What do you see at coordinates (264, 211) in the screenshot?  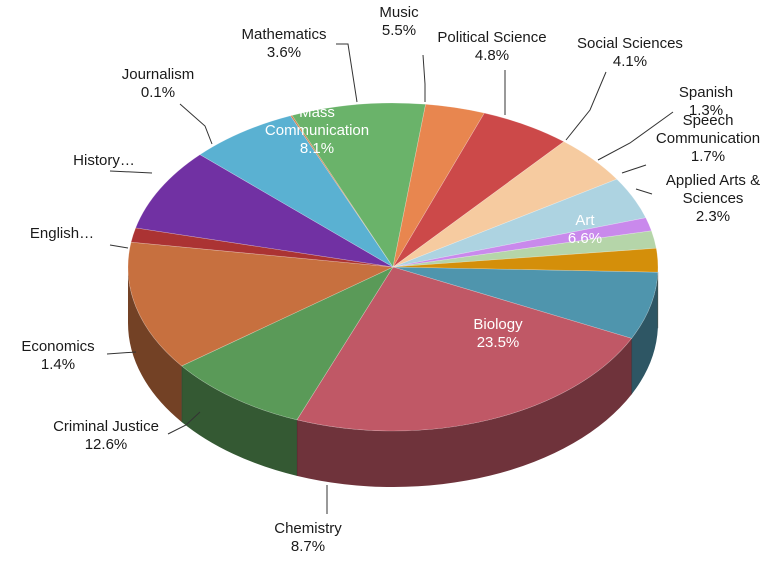 I see `pie-slice-english` at bounding box center [264, 211].